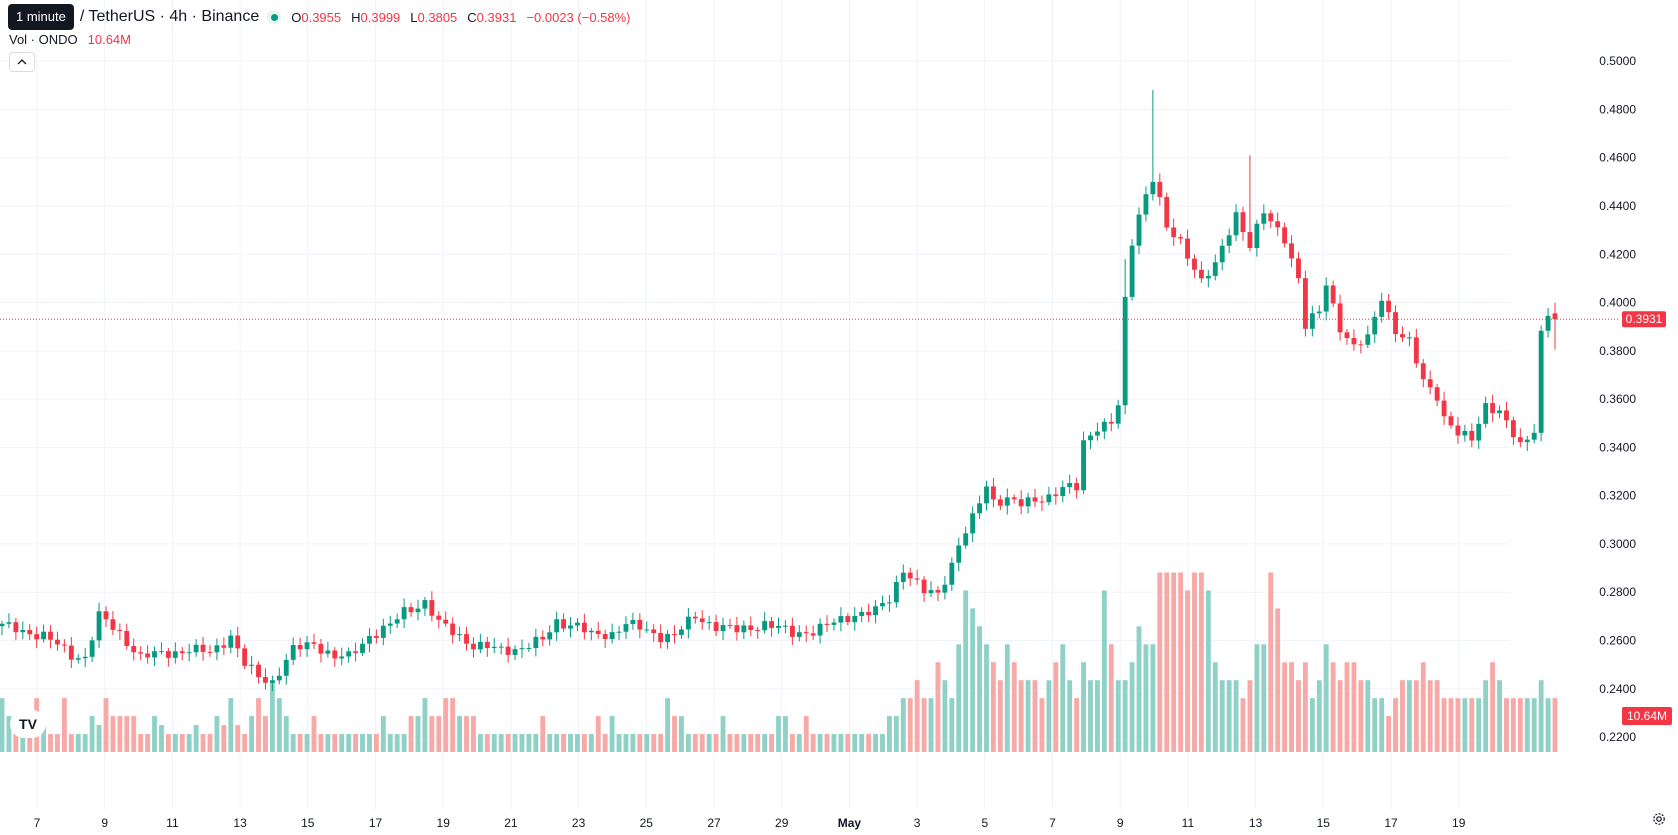 The height and width of the screenshot is (835, 1678). What do you see at coordinates (1659, 820) in the screenshot?
I see `gear-icon` at bounding box center [1659, 820].